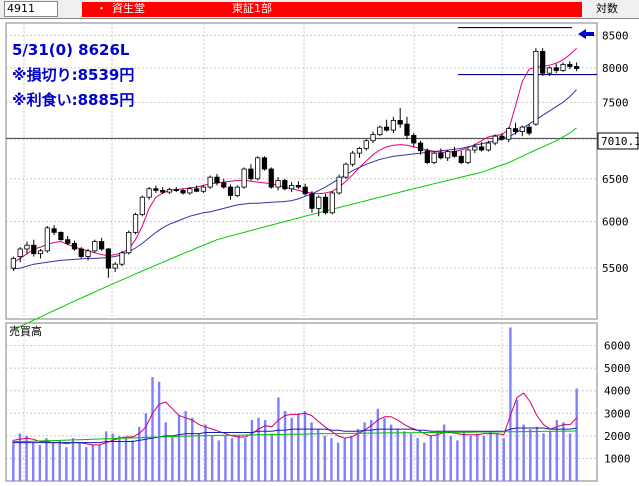 The height and width of the screenshot is (486, 639). I want to click on volume-title: 売買高, so click(25, 331).